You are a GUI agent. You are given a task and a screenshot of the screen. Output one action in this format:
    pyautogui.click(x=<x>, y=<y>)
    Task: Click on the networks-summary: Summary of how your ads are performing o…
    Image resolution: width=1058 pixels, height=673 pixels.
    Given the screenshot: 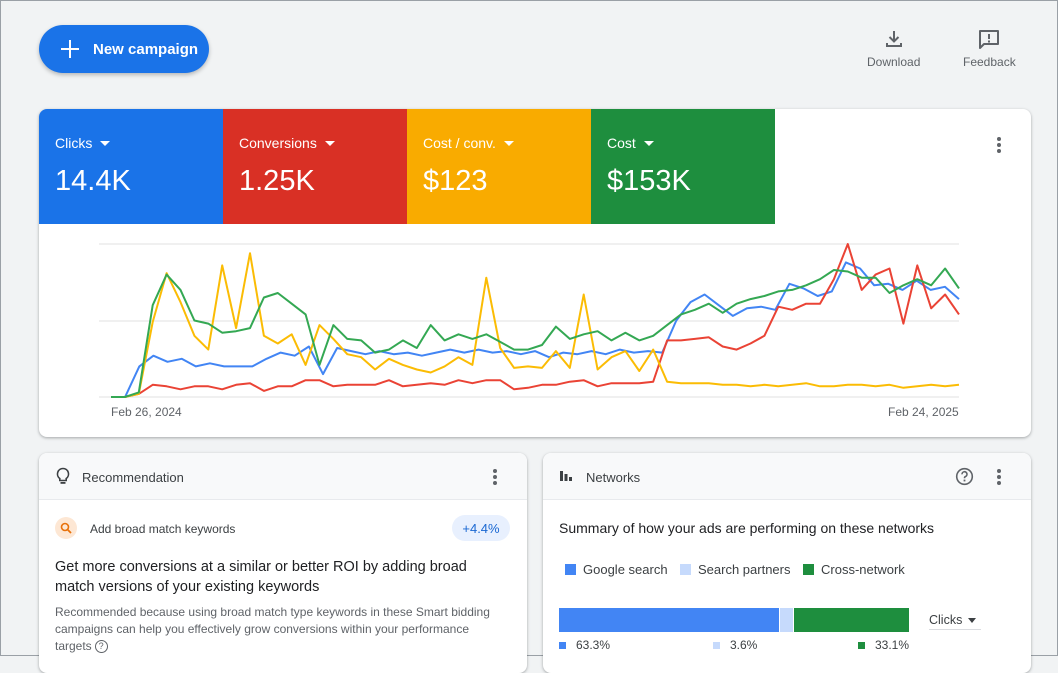 What is the action you would take?
    pyautogui.click(x=747, y=528)
    